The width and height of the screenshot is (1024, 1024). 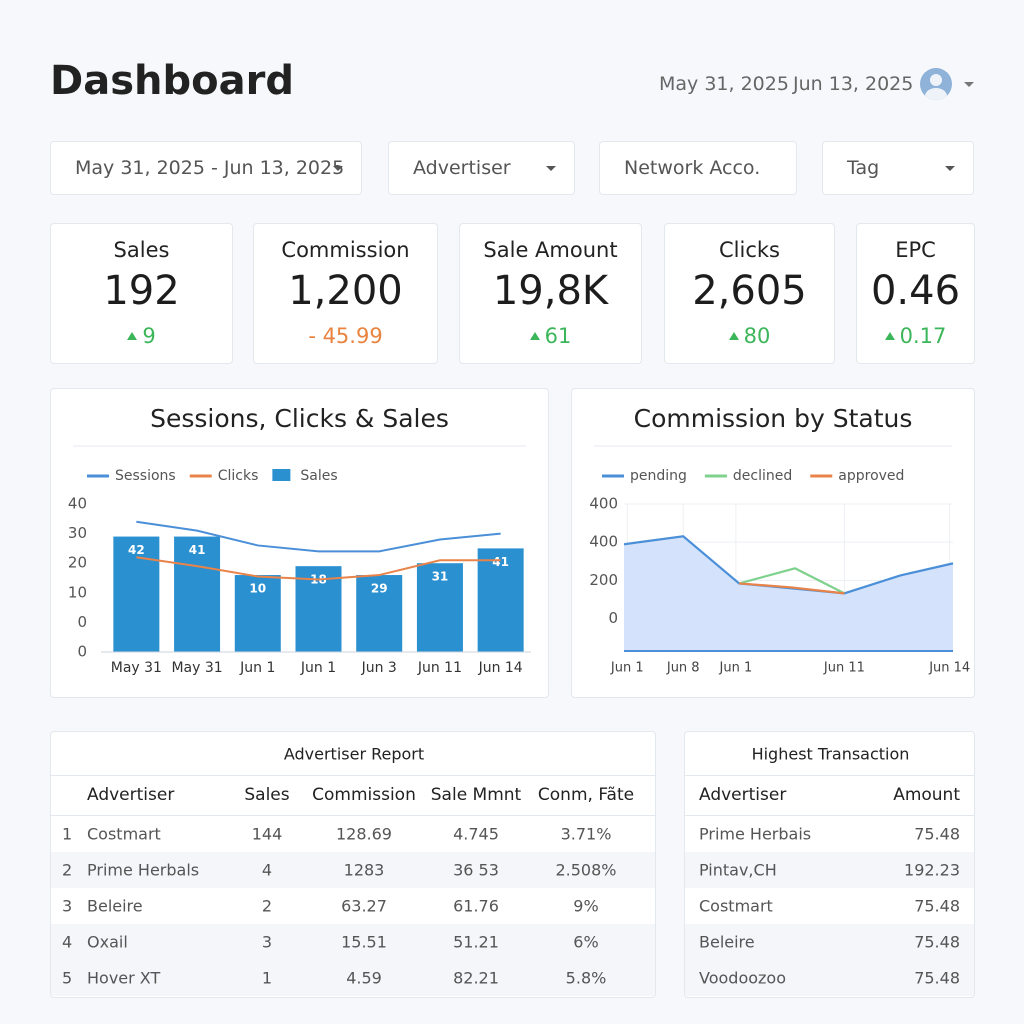 I want to click on table-cell: 4.745, so click(x=476, y=834).